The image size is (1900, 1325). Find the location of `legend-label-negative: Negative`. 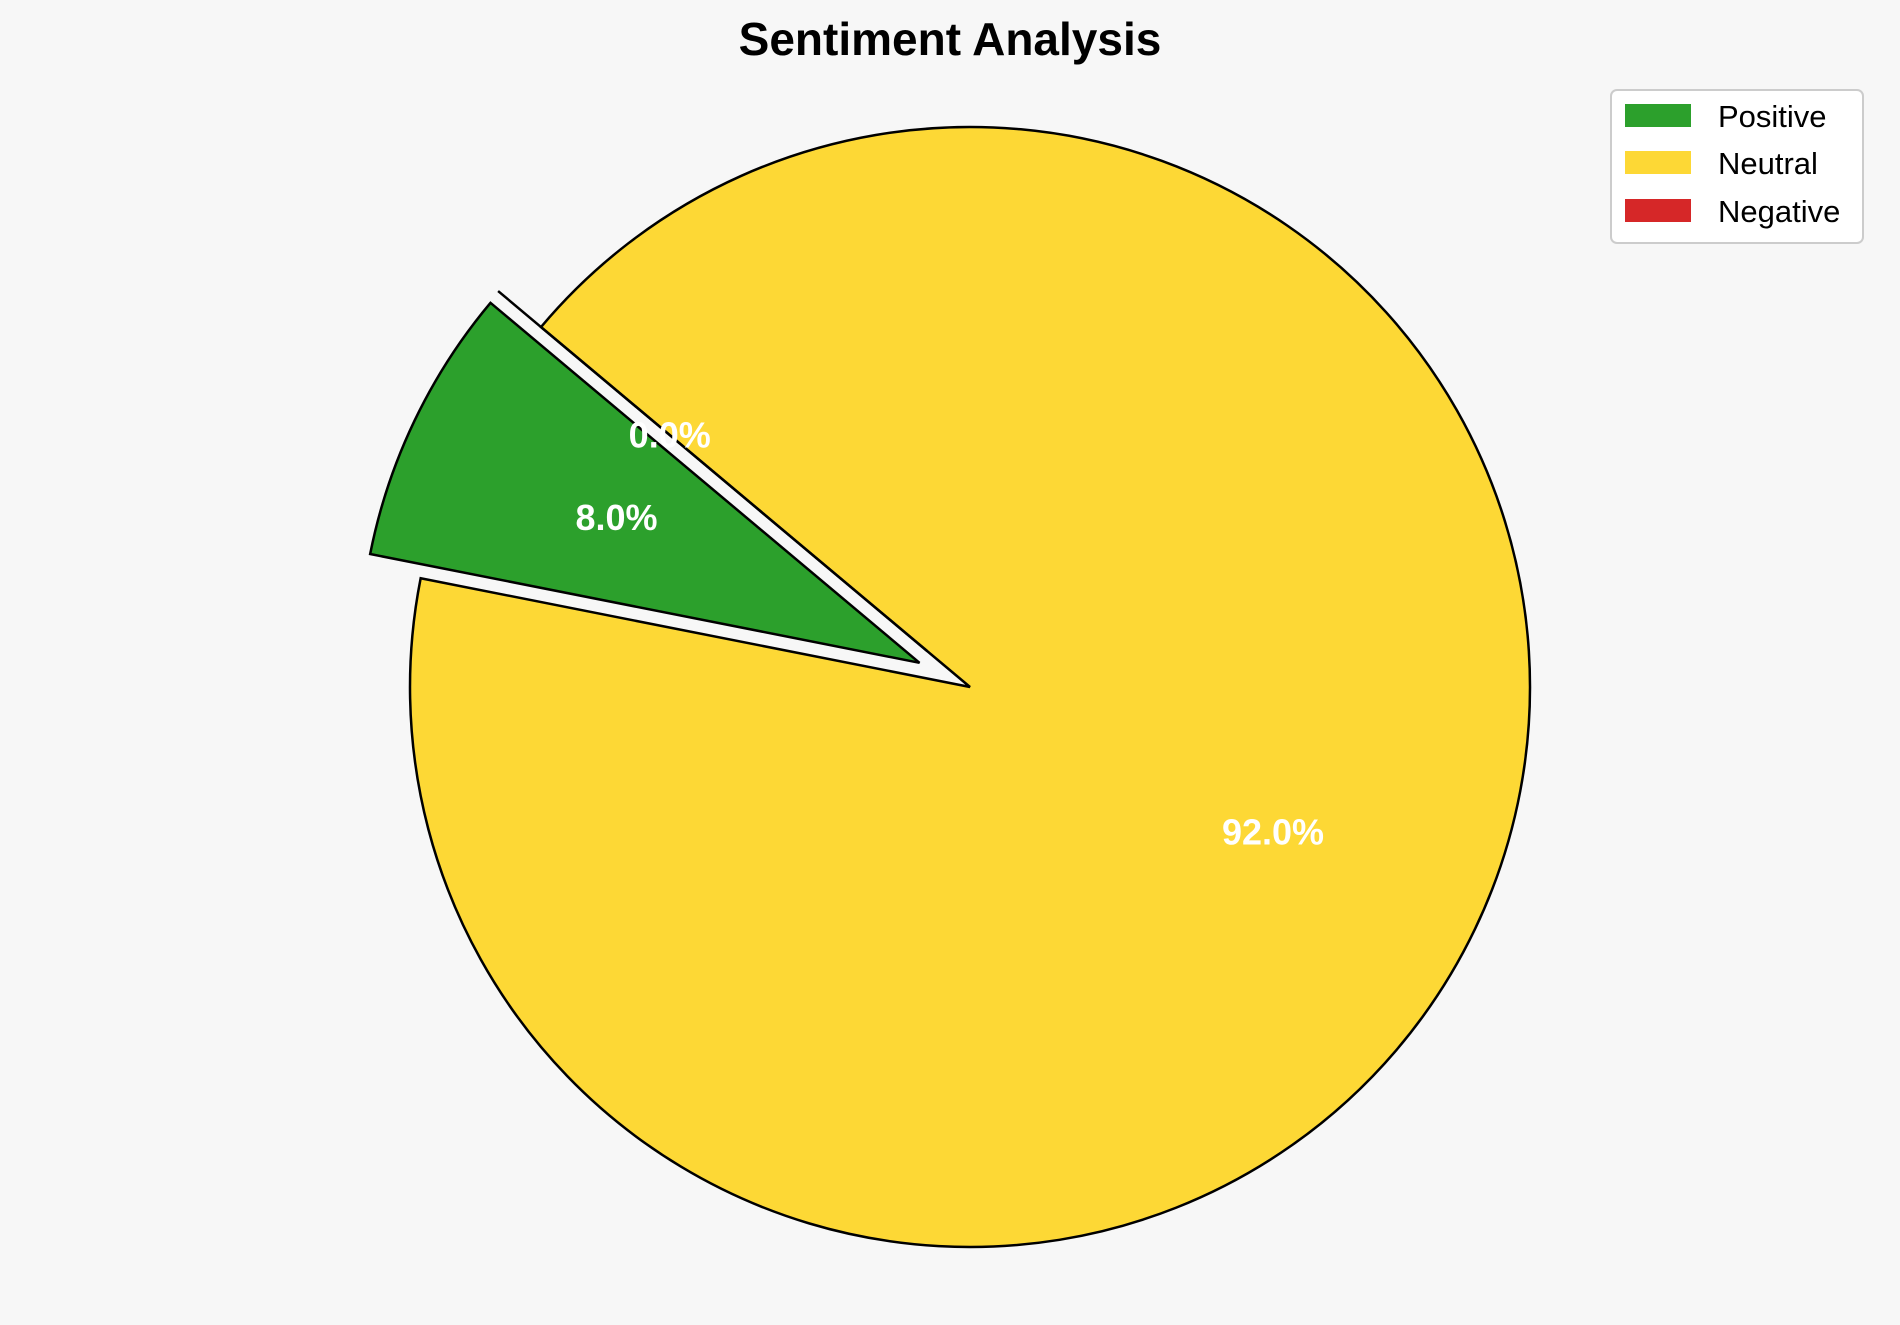

legend-label-negative: Negative is located at coordinates (1779, 211).